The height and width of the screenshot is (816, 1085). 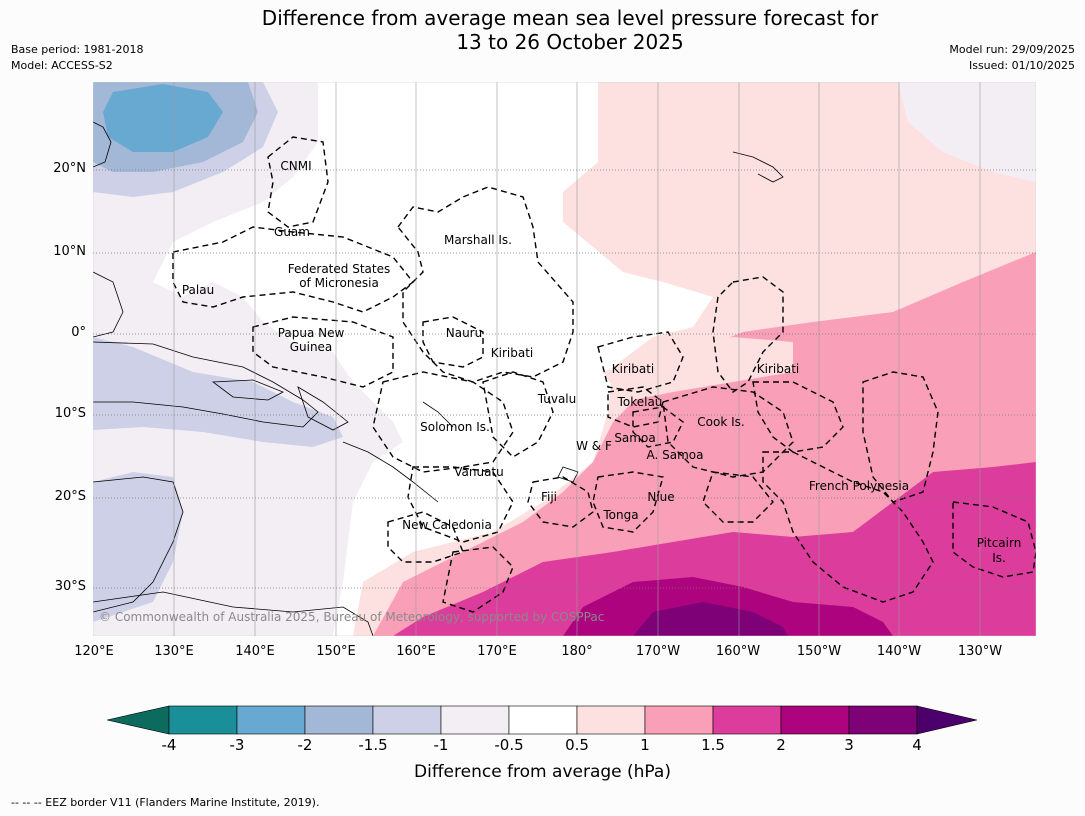 I want to click on label-french-polynesia: French Polynesia, so click(x=859, y=486).